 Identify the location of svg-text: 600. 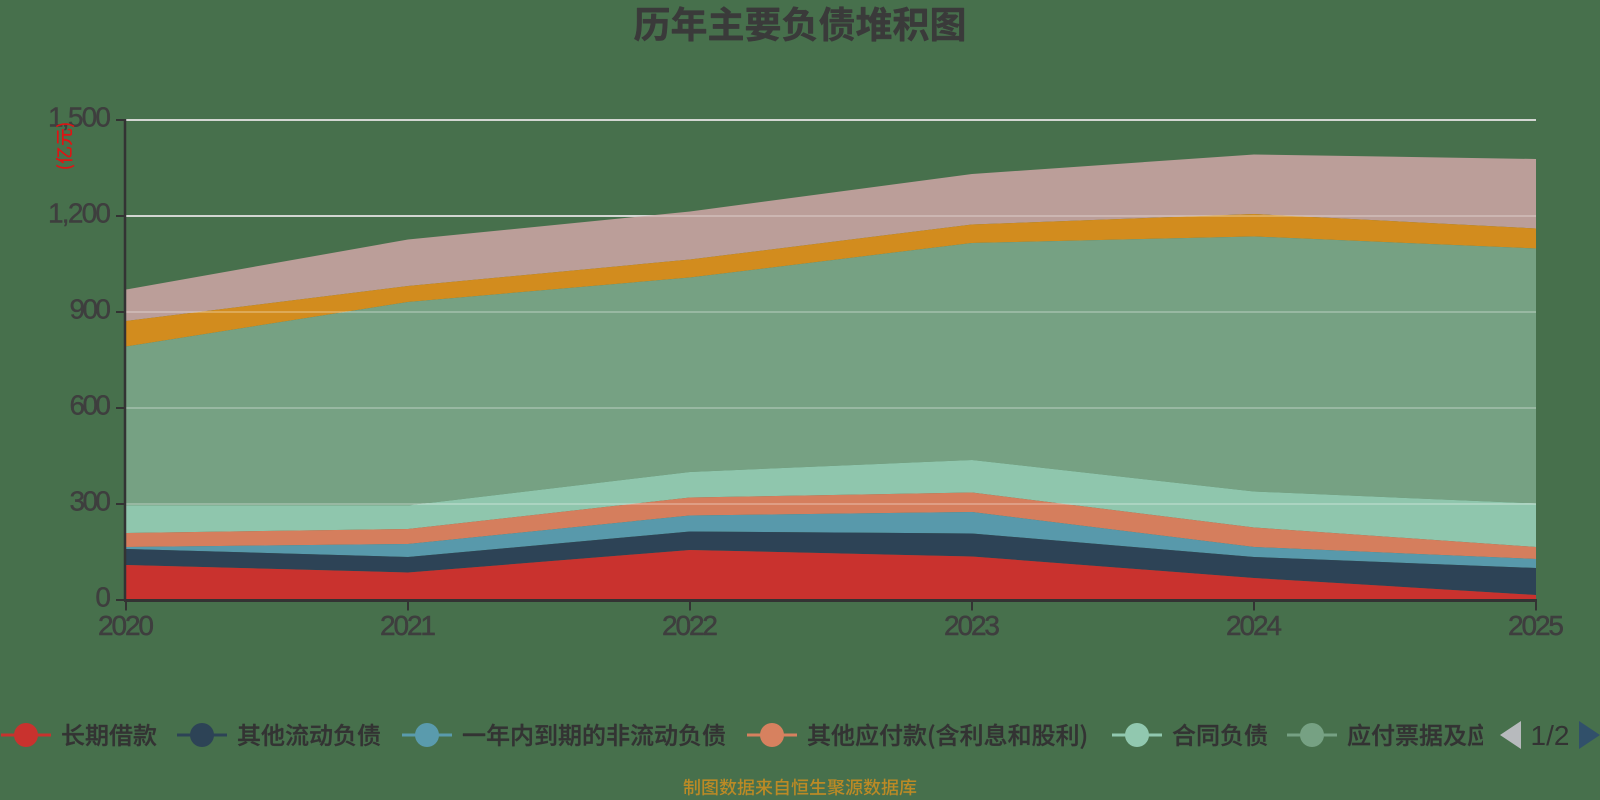
(91, 405).